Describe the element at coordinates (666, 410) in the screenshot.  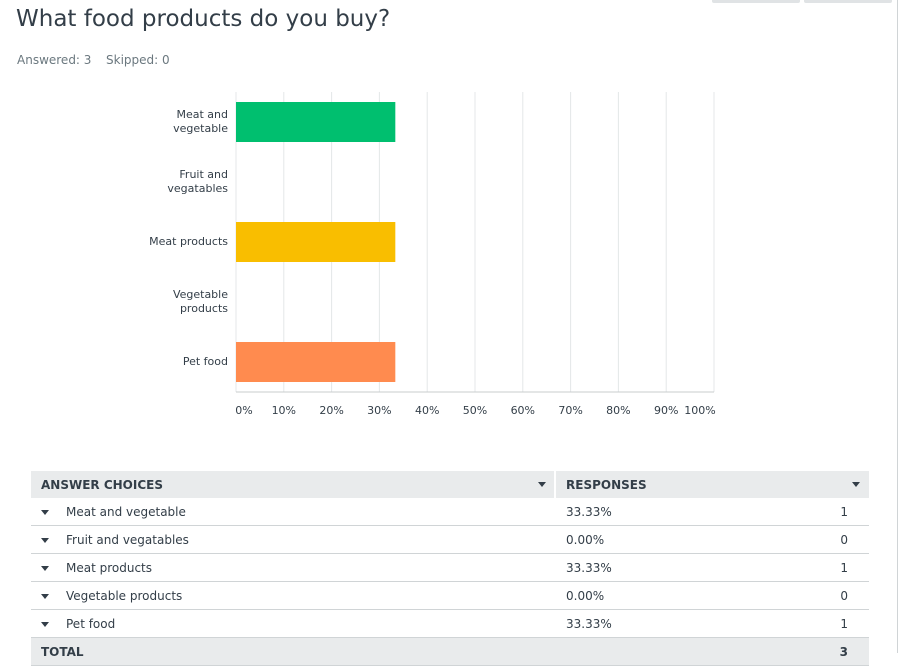
I see `x-tick-label: 90%` at that location.